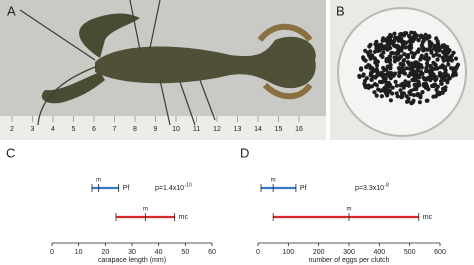 The width and height of the screenshot is (474, 265). Describe the element at coordinates (132, 252) in the screenshot. I see `x-tick-label: 30` at that location.